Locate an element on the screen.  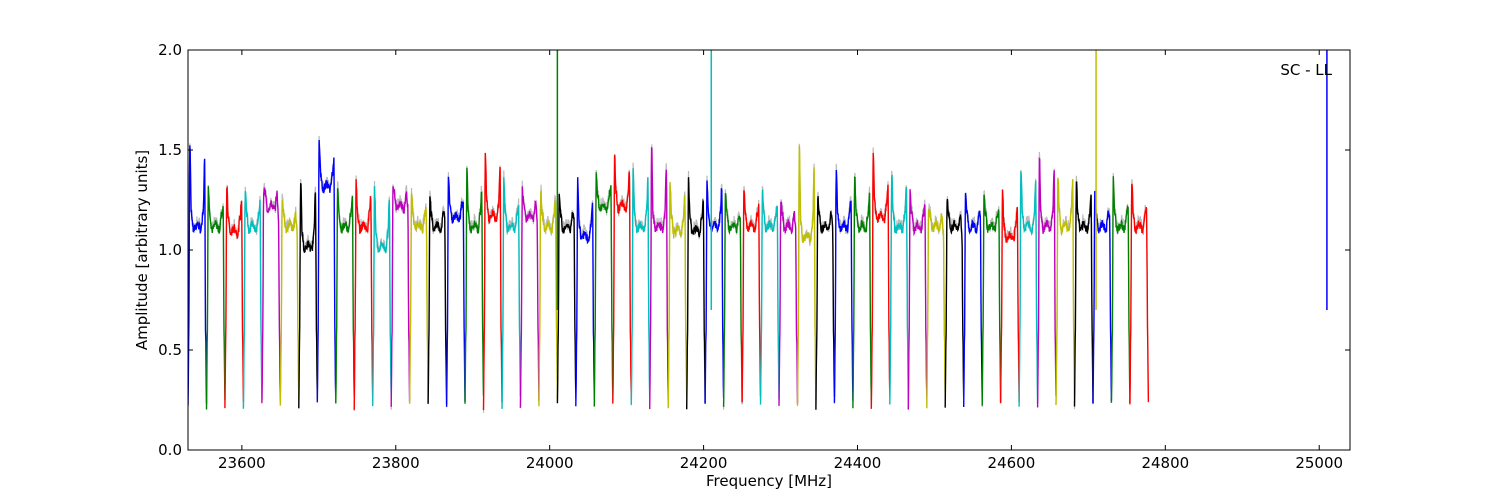
x-tick-label: 25000 is located at coordinates (1319, 463).